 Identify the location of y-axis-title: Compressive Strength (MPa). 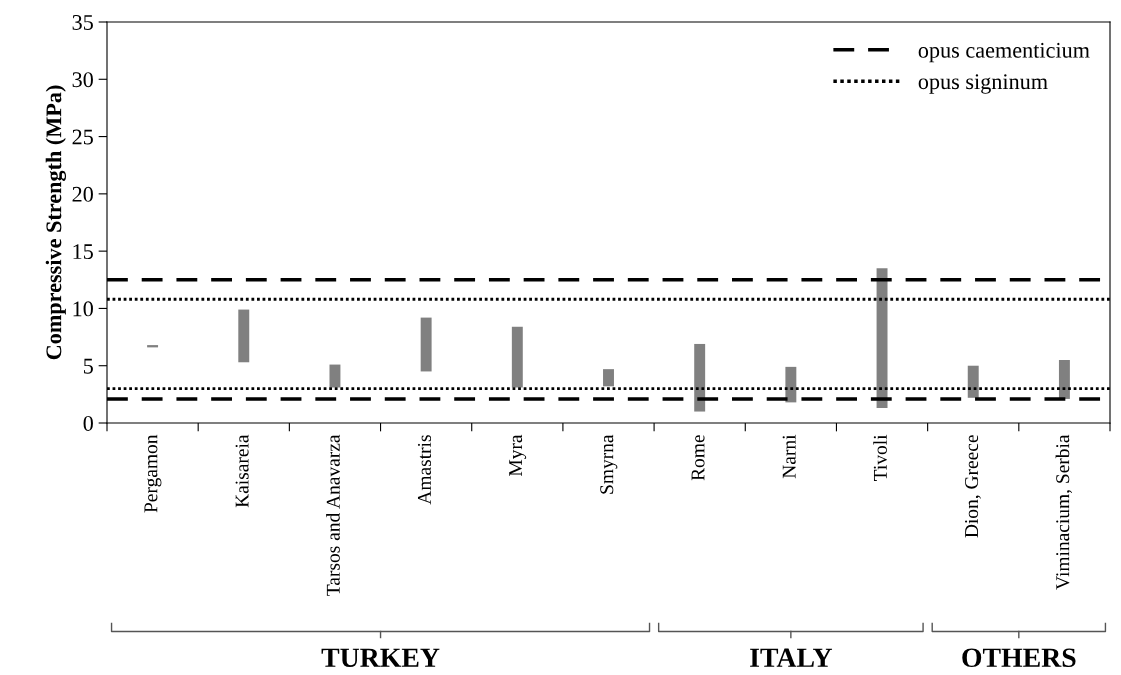
(56, 222).